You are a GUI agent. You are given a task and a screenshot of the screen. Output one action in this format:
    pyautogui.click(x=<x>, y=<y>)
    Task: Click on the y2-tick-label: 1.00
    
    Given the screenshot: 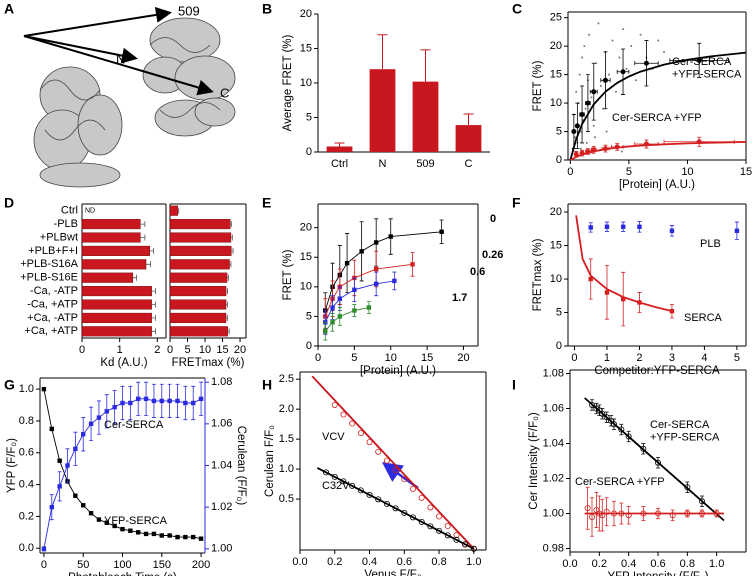 What is the action you would take?
    pyautogui.click(x=221, y=549)
    